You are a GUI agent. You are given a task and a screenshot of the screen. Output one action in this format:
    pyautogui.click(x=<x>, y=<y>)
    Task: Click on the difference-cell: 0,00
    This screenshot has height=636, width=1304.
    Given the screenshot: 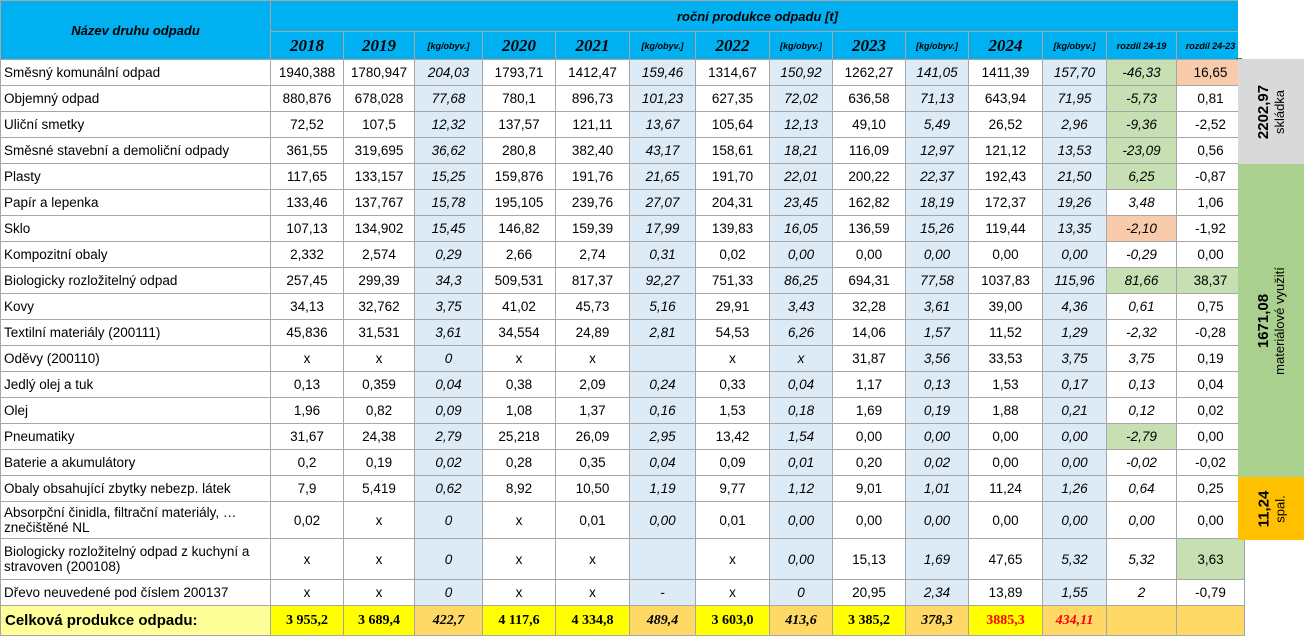 What is the action you would take?
    pyautogui.click(x=1210, y=436)
    